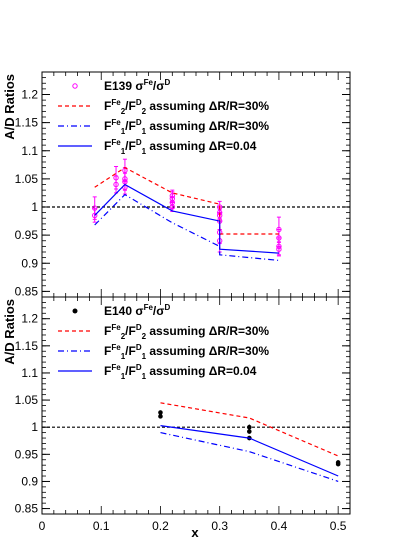  Describe the element at coordinates (279, 526) in the screenshot. I see `x-tick-label: 0.4` at that location.